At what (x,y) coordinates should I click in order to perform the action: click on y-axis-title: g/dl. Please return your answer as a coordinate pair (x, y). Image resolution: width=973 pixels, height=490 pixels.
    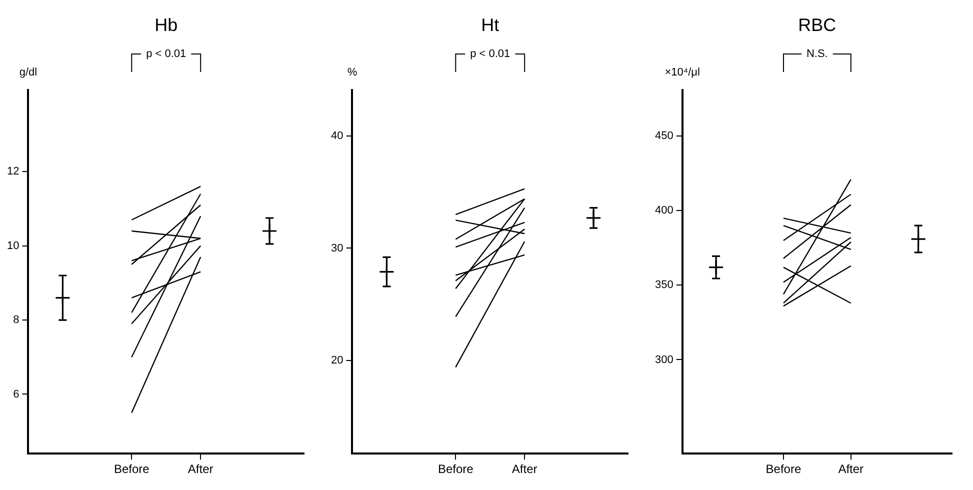
    Looking at the image, I should click on (28, 72).